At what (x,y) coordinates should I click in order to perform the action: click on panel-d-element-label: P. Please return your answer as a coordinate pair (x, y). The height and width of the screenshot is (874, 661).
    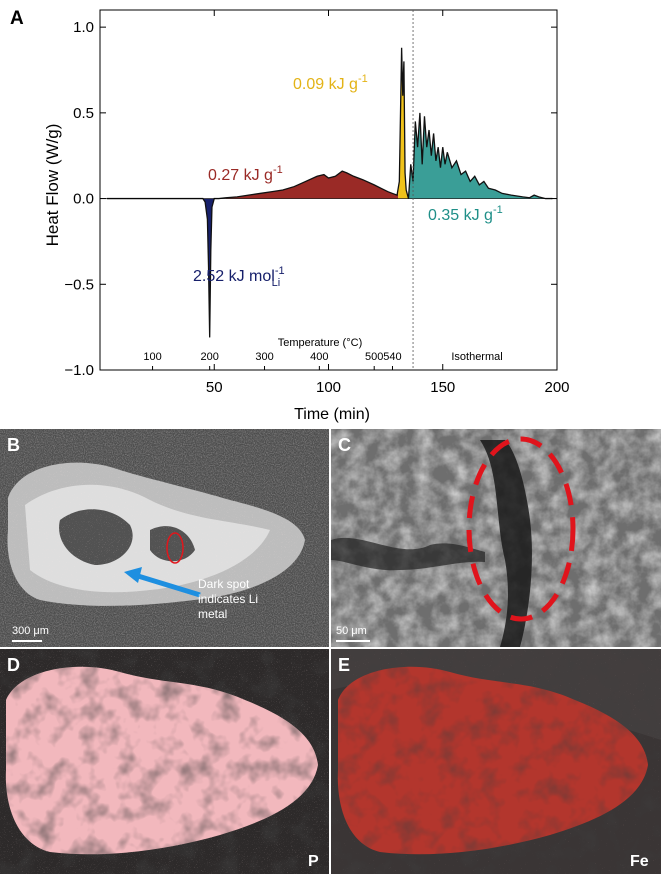
    Looking at the image, I should click on (313, 861).